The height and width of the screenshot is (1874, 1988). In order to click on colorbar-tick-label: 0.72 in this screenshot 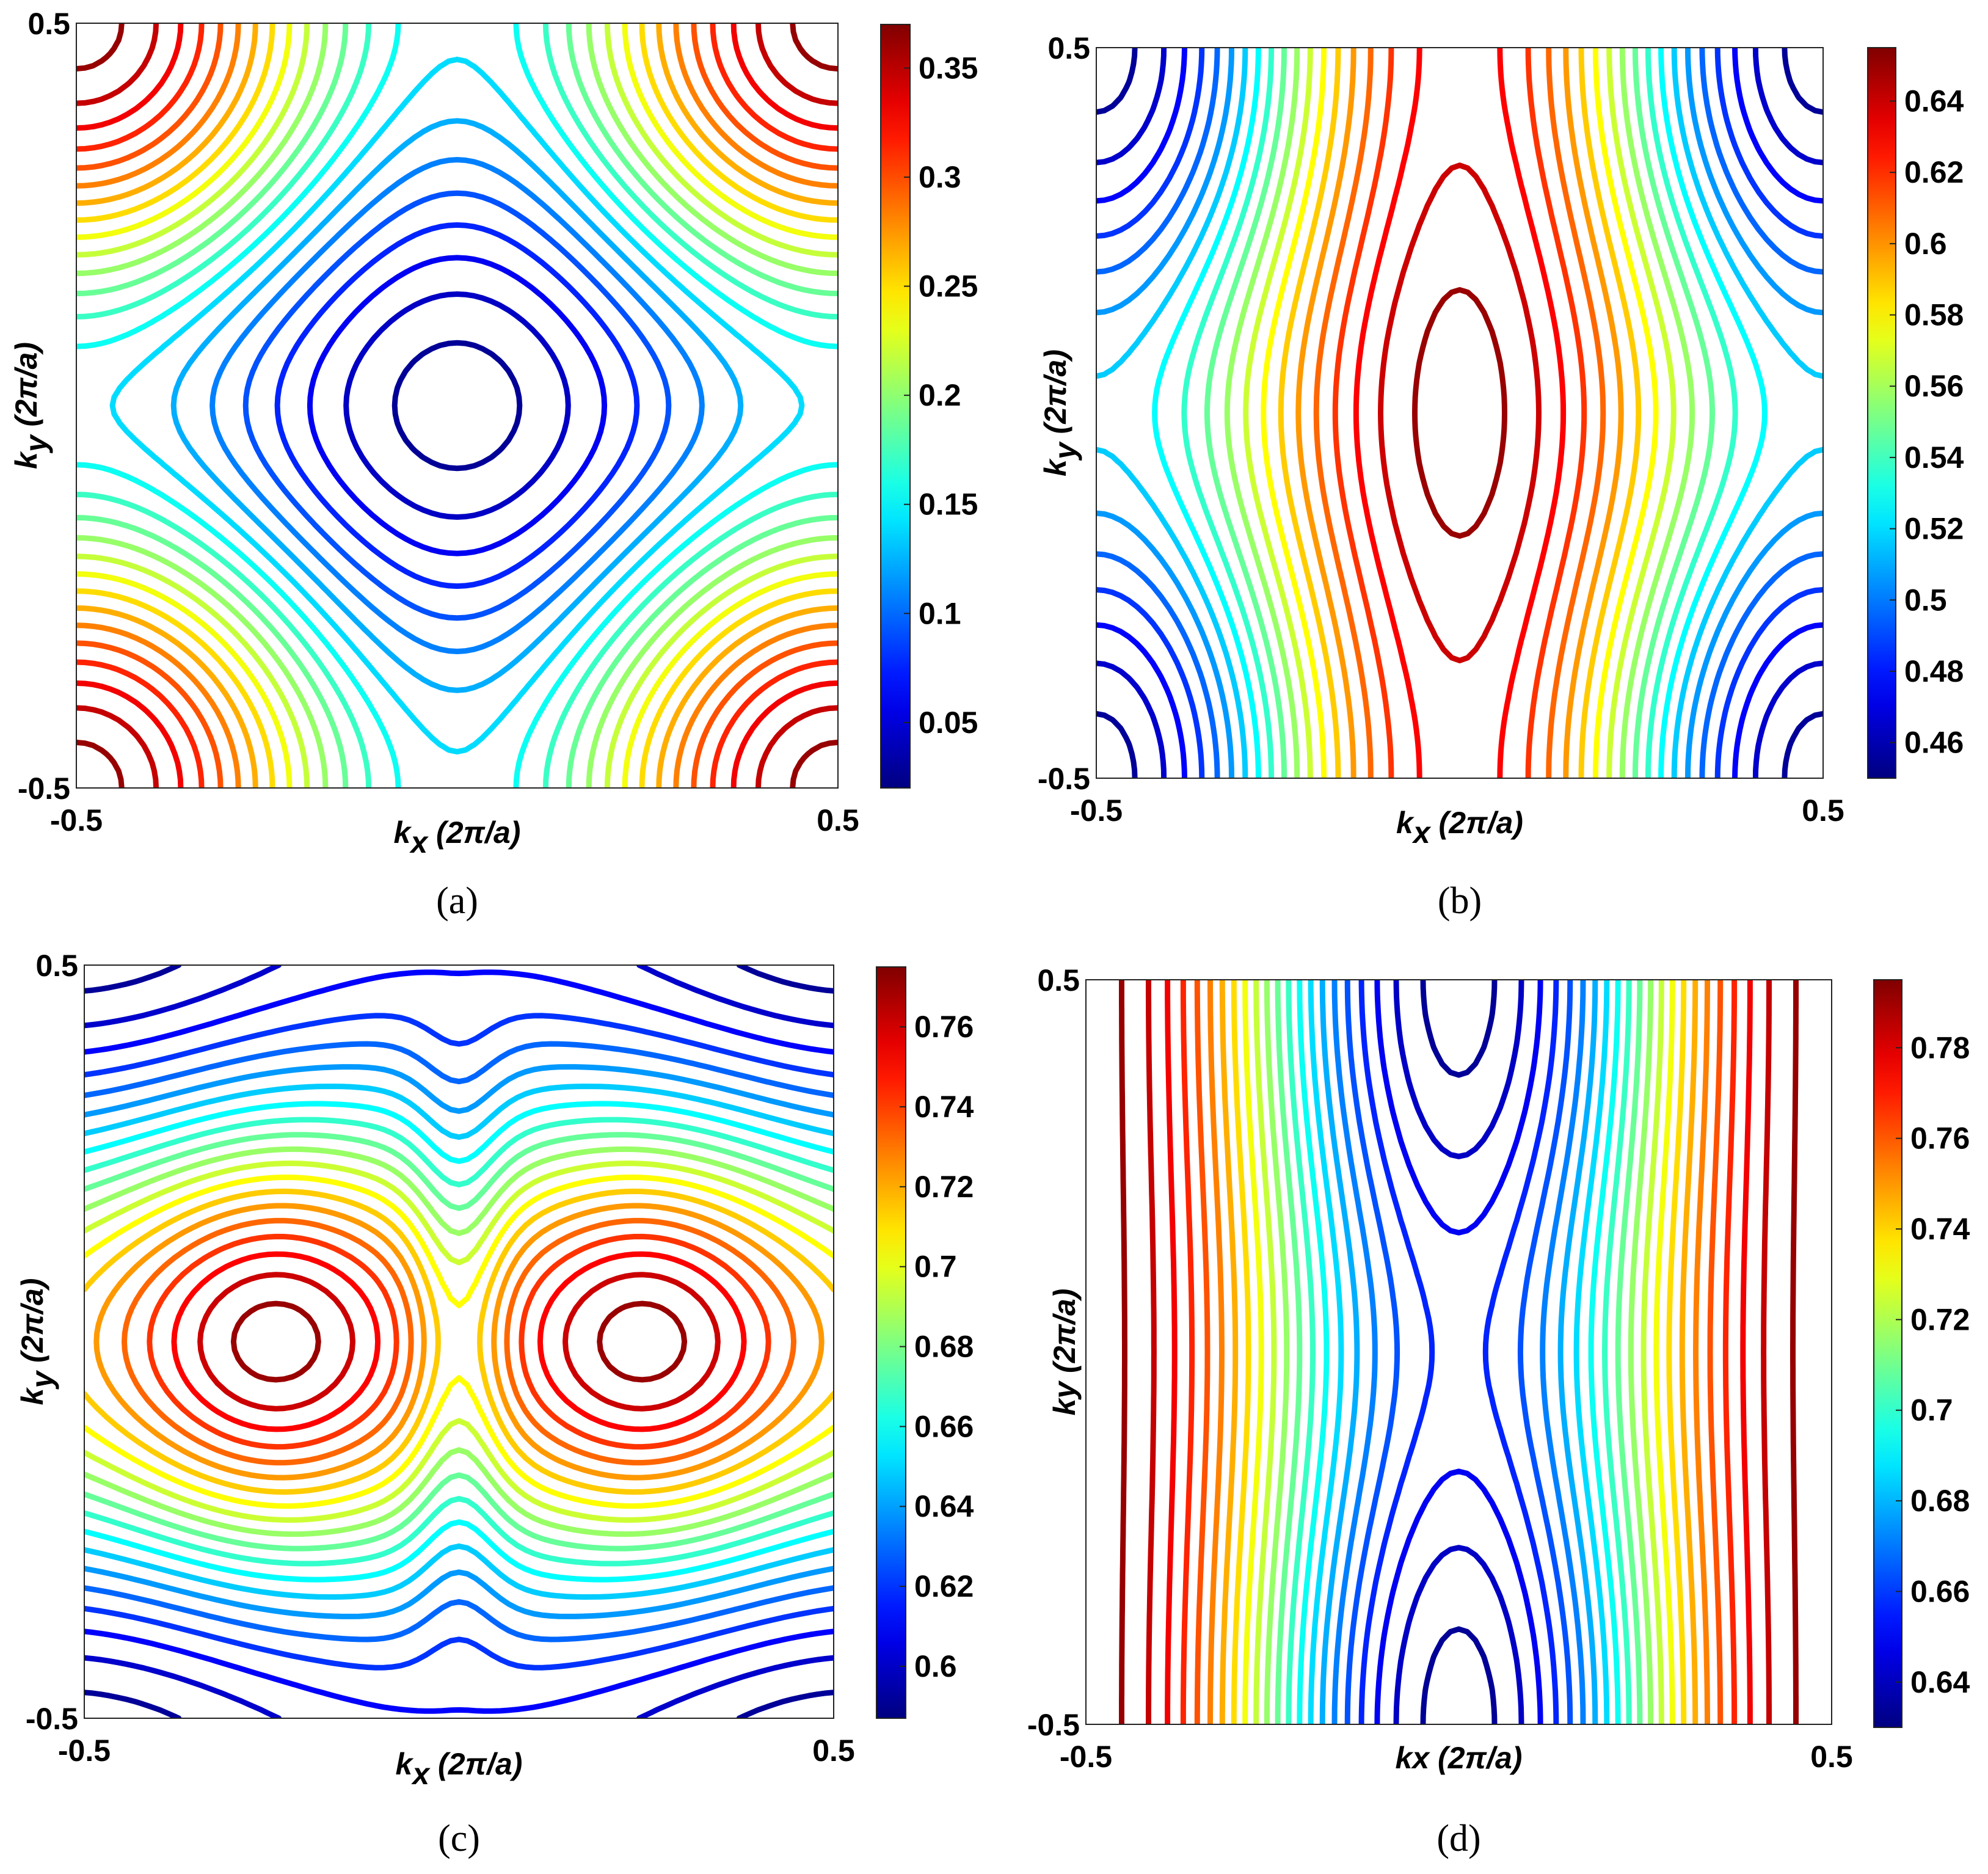, I will do `click(1940, 1319)`.